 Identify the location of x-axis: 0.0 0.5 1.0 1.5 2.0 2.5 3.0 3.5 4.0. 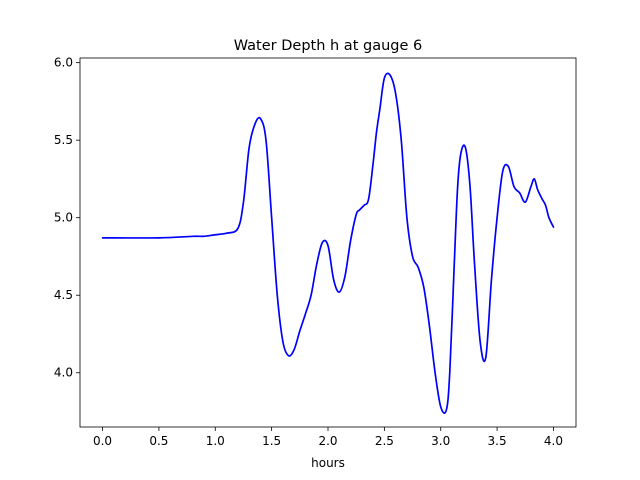
(328, 437).